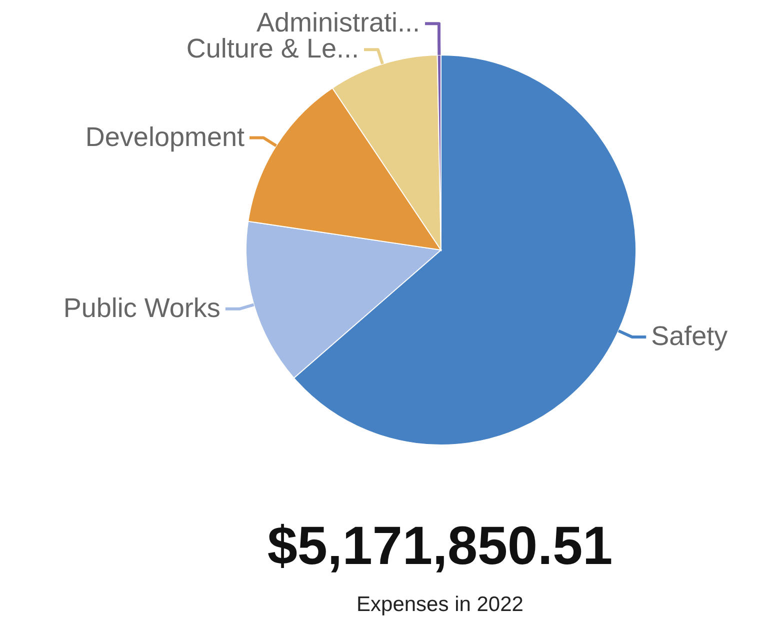 The height and width of the screenshot is (618, 759). What do you see at coordinates (689, 336) in the screenshot?
I see `slice-label: Safety` at bounding box center [689, 336].